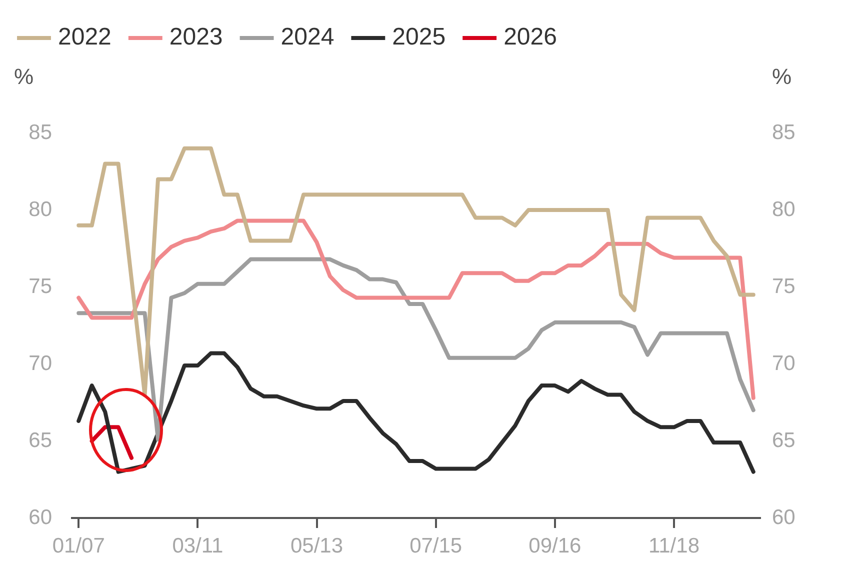  What do you see at coordinates (782, 77) in the screenshot?
I see `y2-axis-title: %` at bounding box center [782, 77].